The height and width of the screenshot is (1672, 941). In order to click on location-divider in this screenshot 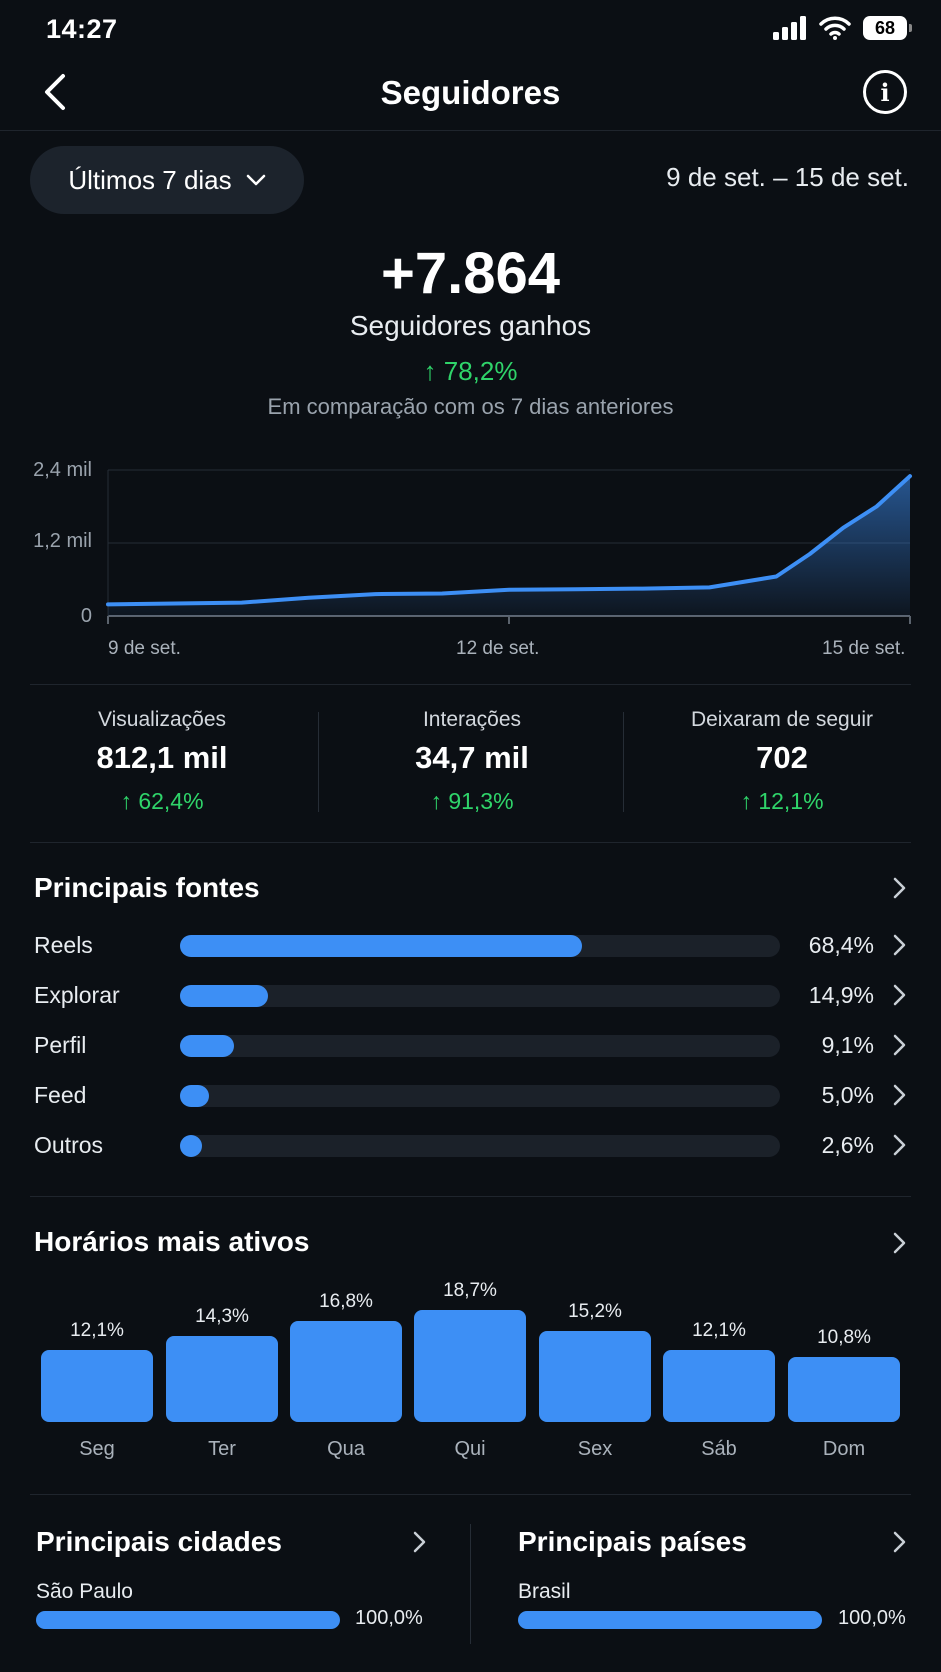, I will do `click(470, 1584)`.